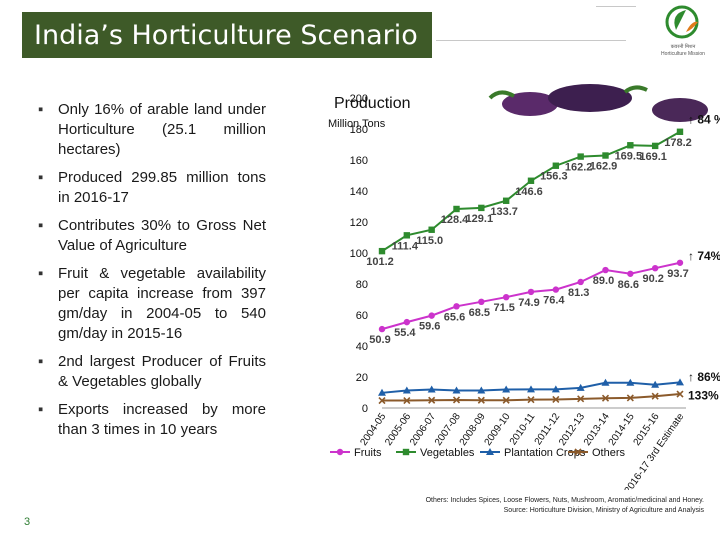  I want to click on vegetables-value-label: 156.3, so click(554, 177).